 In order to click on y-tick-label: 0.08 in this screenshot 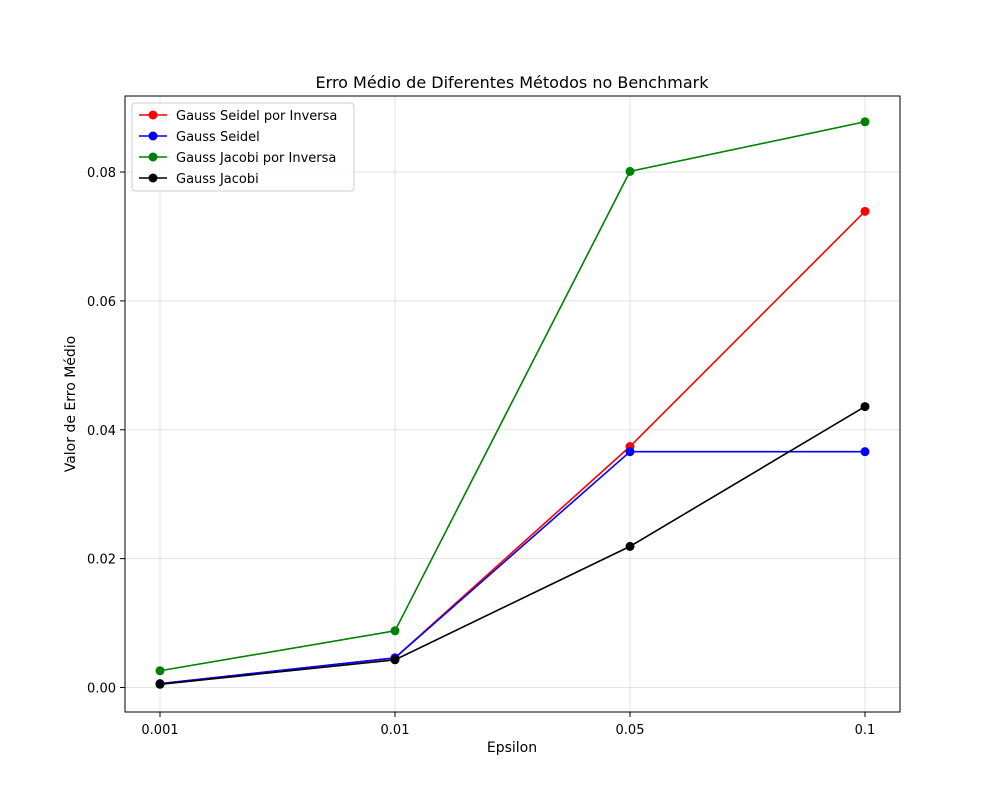, I will do `click(101, 173)`.